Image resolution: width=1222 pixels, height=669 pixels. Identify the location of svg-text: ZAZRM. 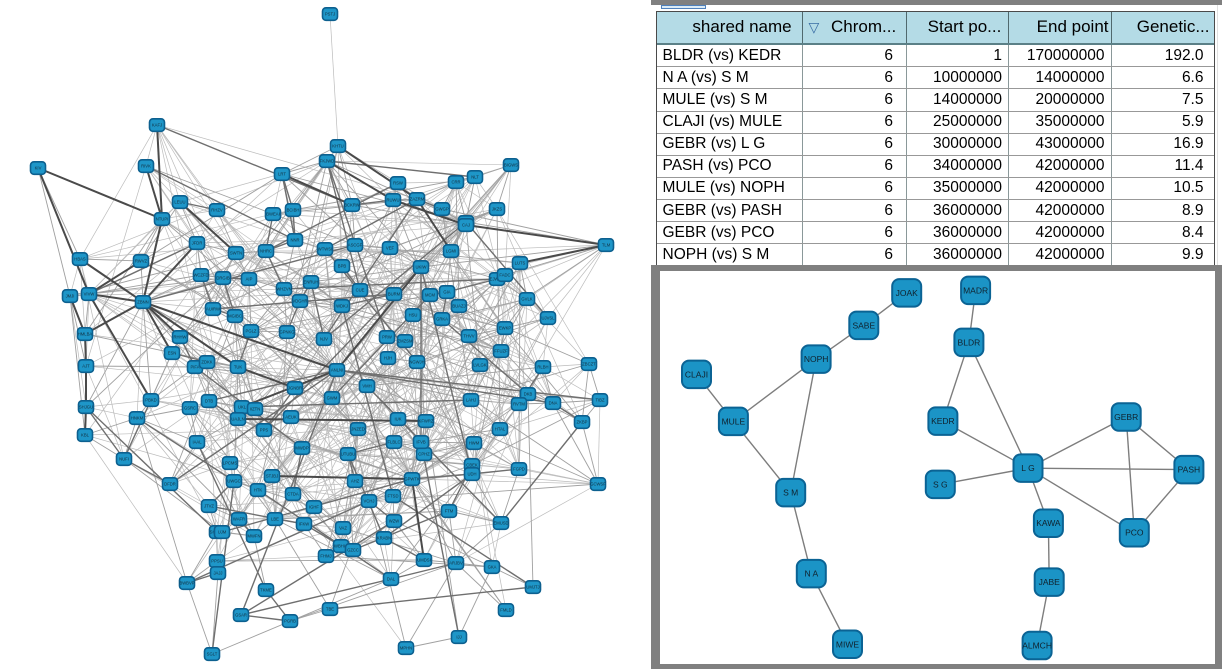
(417, 199).